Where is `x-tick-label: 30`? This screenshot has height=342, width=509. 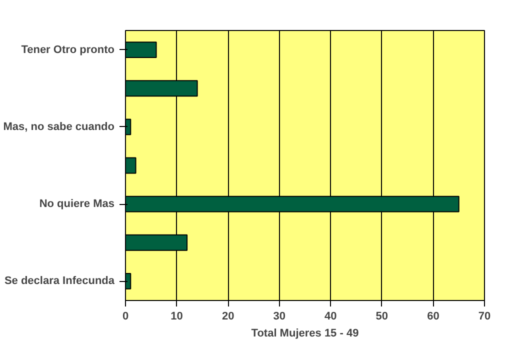 x-tick-label: 30 is located at coordinates (279, 316).